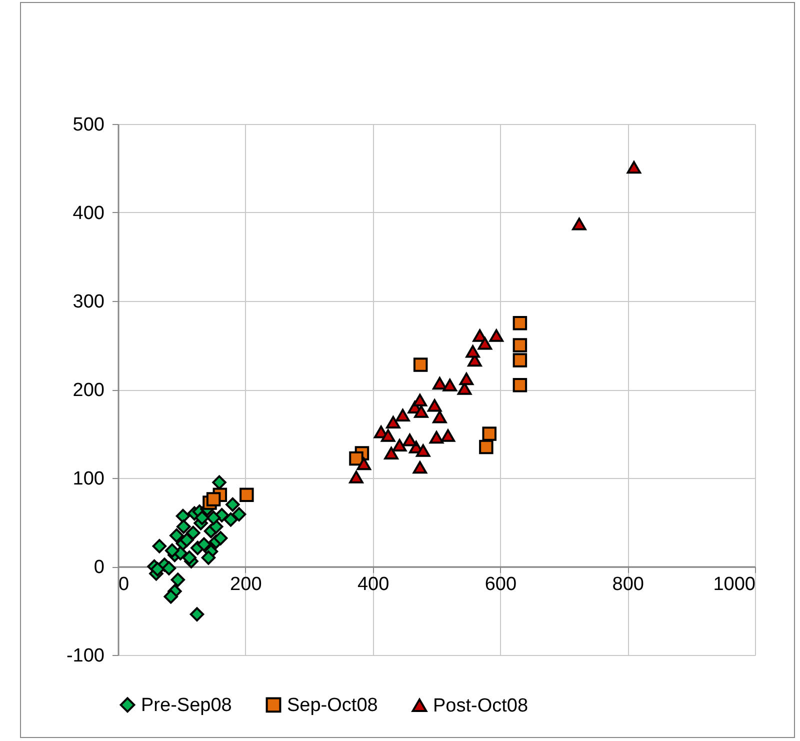 This screenshot has height=741, width=800. Describe the element at coordinates (88, 213) in the screenshot. I see `y-tick-label: 400` at that location.